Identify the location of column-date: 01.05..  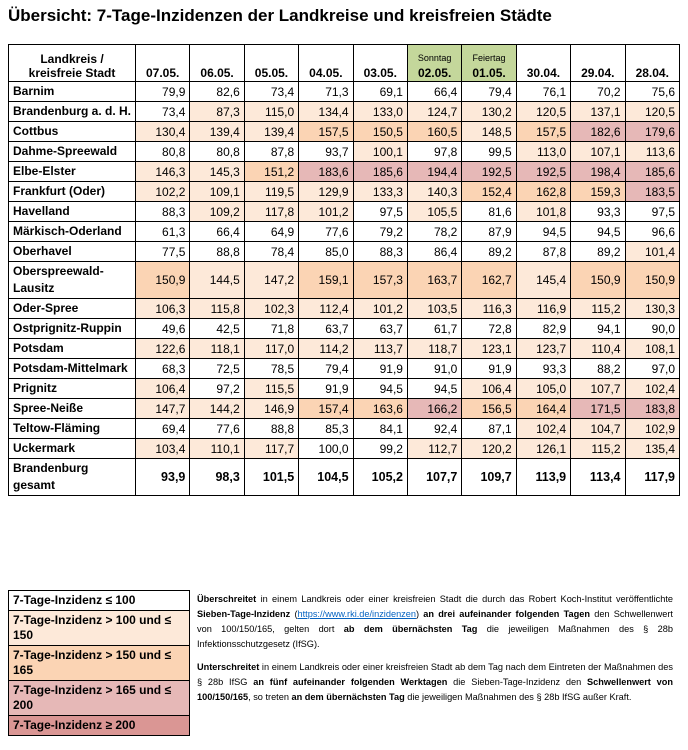
(489, 73).